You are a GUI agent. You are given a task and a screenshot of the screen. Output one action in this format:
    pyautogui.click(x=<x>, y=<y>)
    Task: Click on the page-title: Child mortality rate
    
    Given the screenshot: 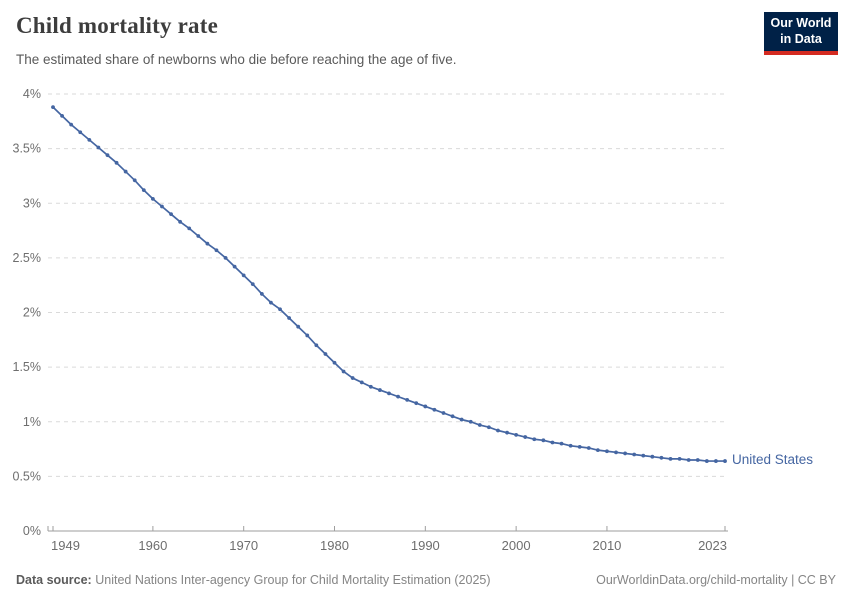 What is the action you would take?
    pyautogui.click(x=117, y=25)
    